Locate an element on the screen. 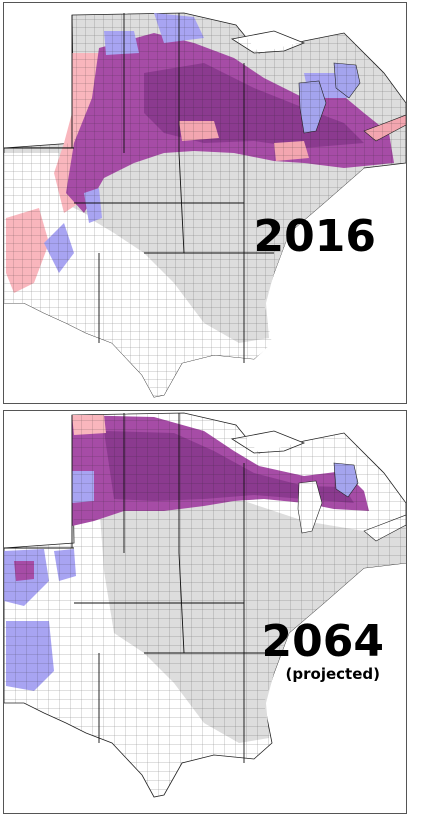 The width and height of the screenshot is (426, 820). projection-note: (projected) is located at coordinates (332, 674).